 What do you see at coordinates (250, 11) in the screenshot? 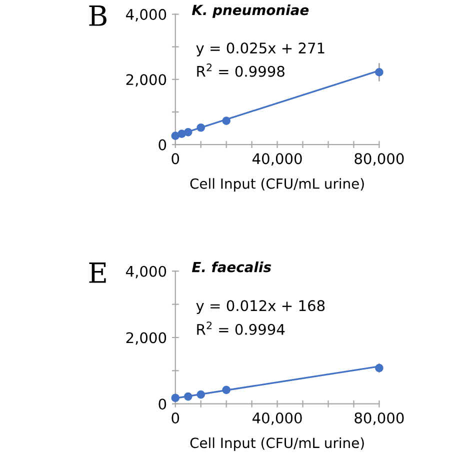
I see `chart-title: K. pneumoniae` at bounding box center [250, 11].